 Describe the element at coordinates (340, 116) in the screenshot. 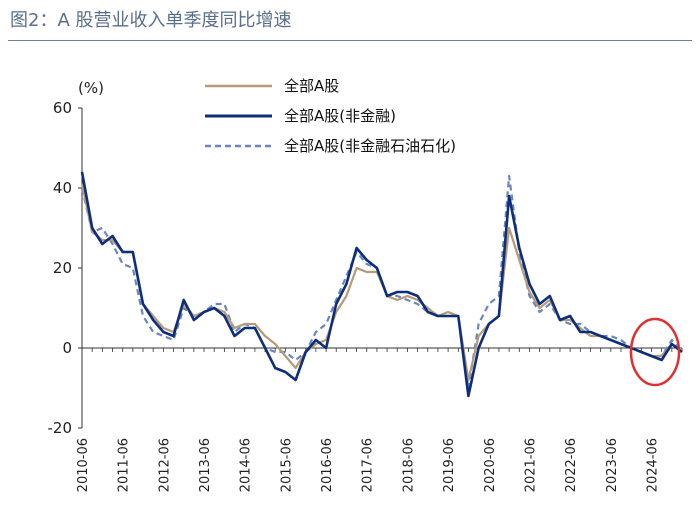

I see `legend-label: 全部A股(非金融)` at that location.